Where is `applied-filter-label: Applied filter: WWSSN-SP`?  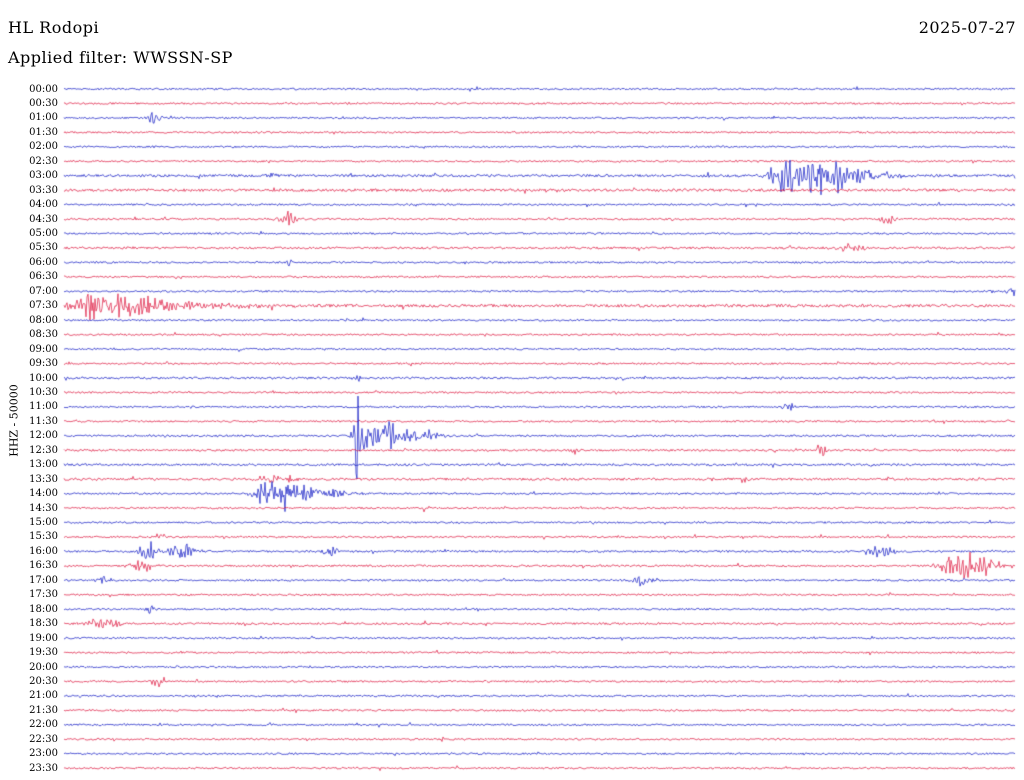 applied-filter-label: Applied filter: WWSSN-SP is located at coordinates (120, 57).